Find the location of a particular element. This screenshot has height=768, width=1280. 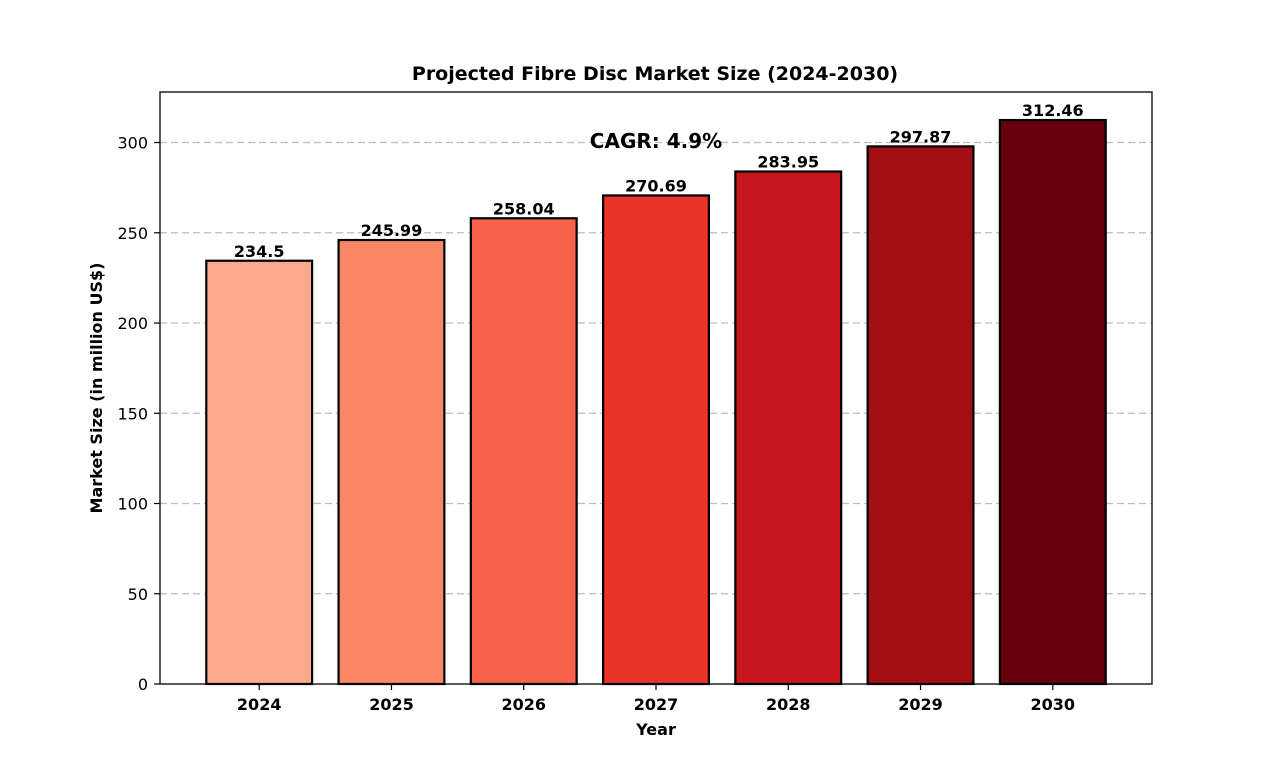

bar-2025 is located at coordinates (391, 462).